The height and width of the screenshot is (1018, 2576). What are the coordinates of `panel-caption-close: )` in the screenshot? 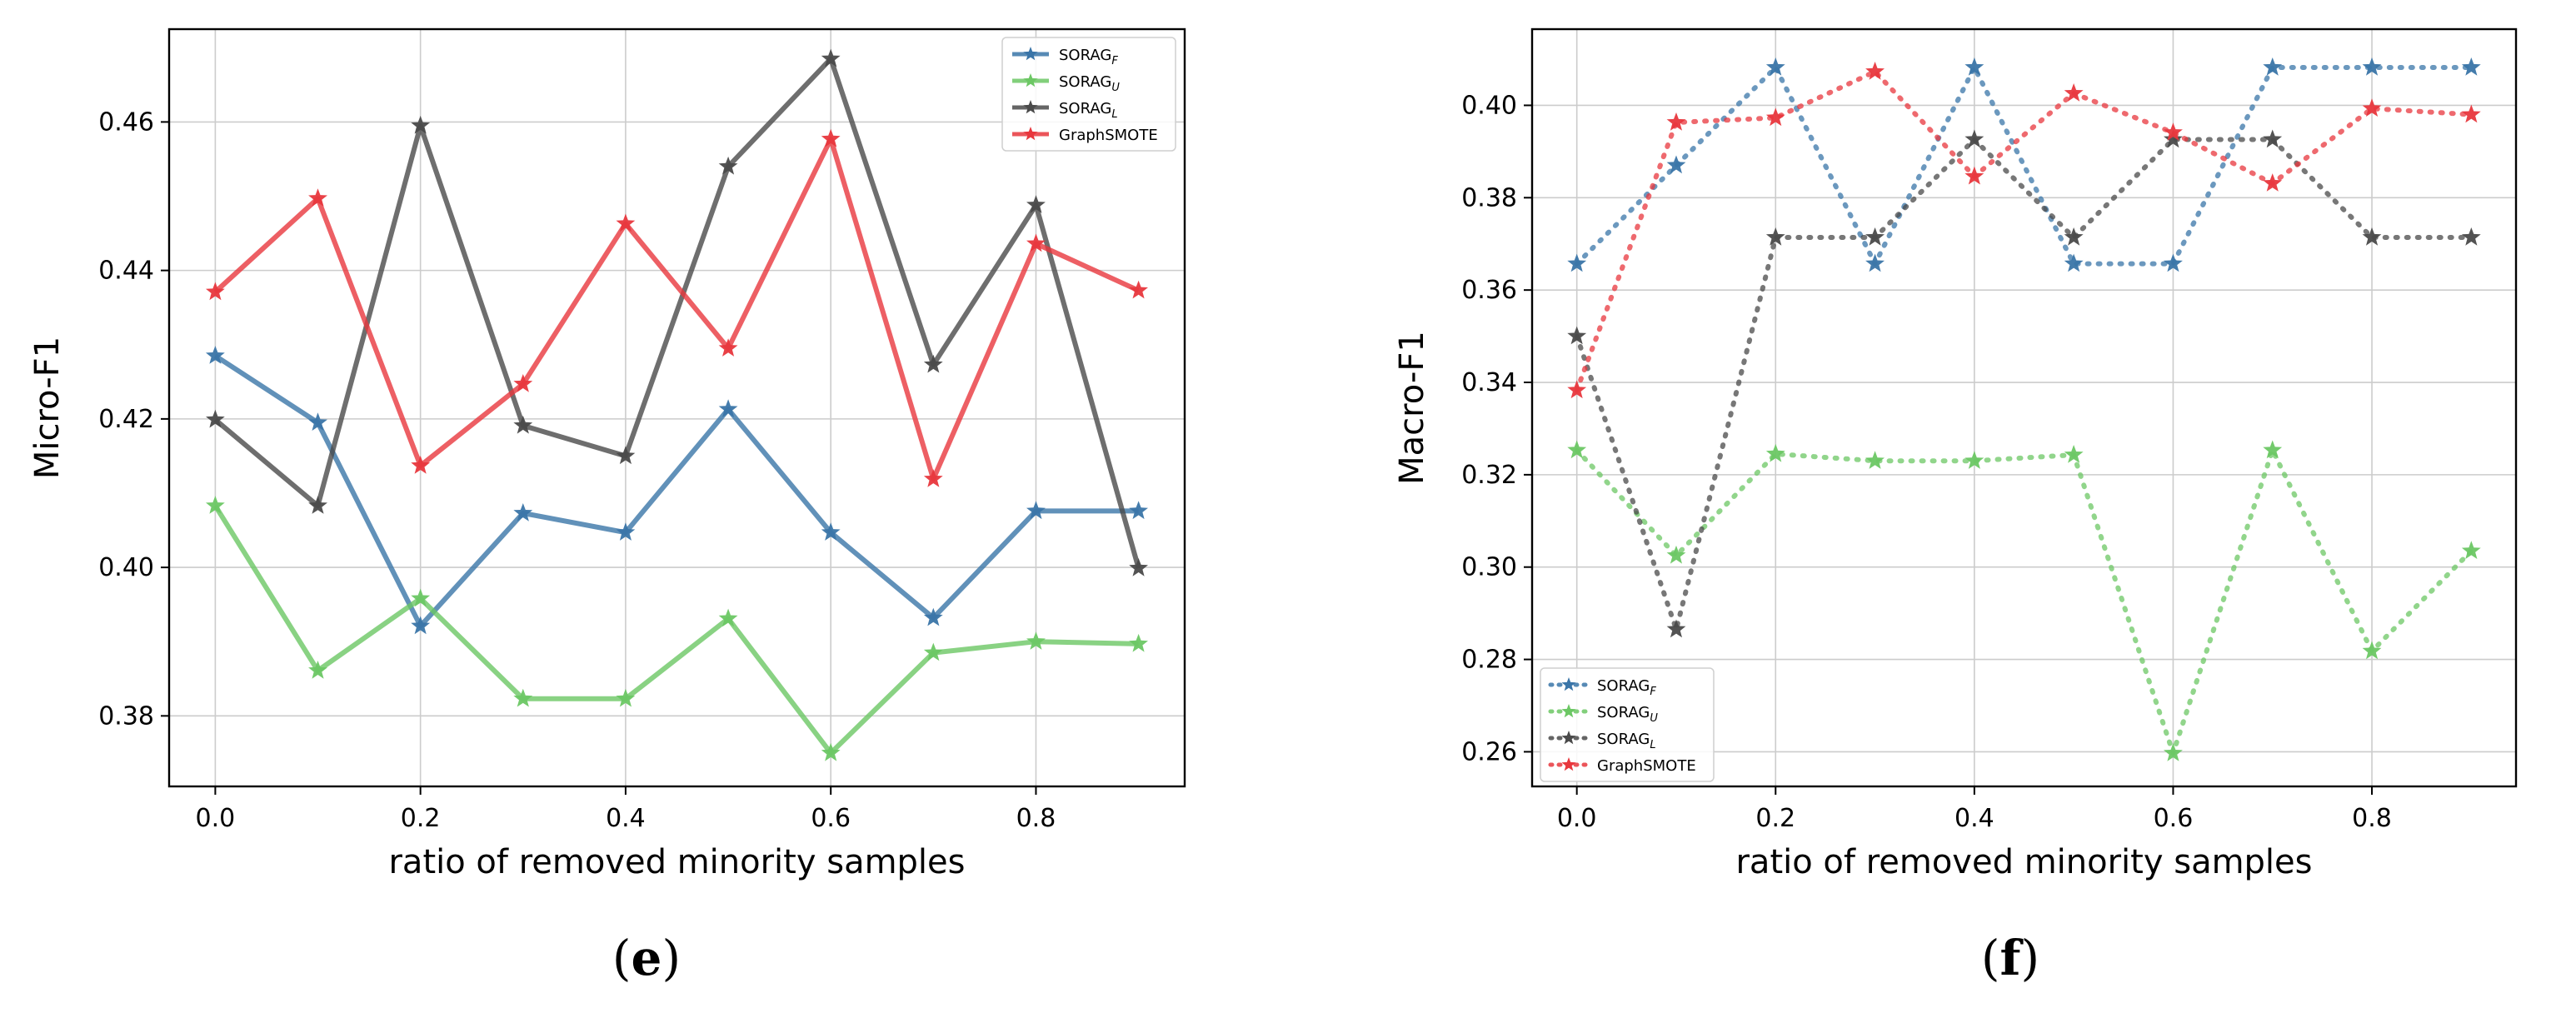 It's located at (671, 958).